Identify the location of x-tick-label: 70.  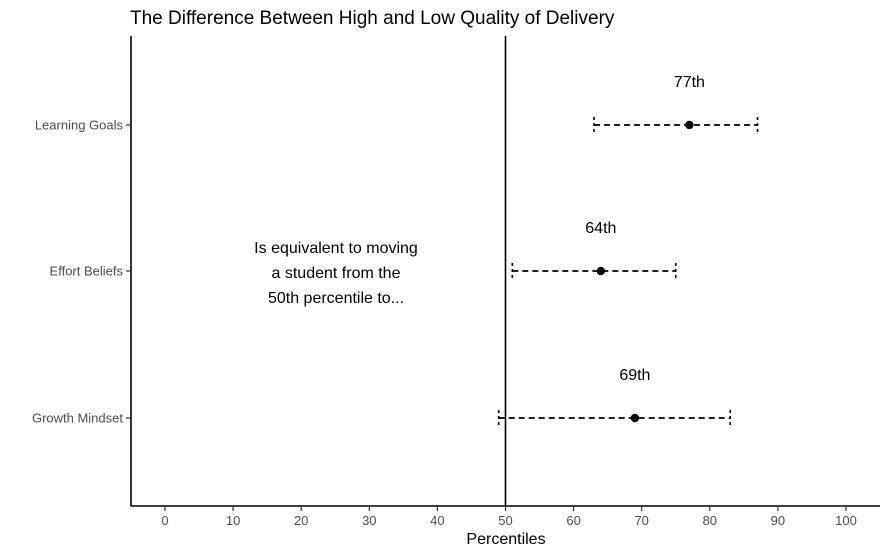
(641, 520).